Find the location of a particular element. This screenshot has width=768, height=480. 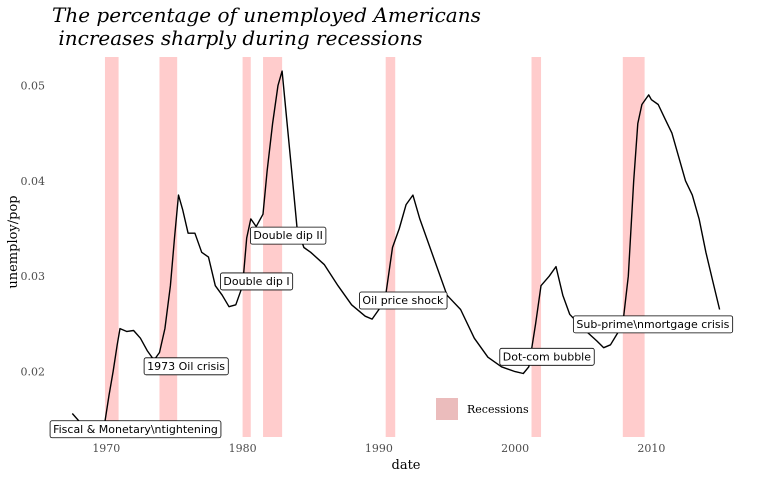

annotation-label: Sub-prime\nmortgage crisis is located at coordinates (652, 324).